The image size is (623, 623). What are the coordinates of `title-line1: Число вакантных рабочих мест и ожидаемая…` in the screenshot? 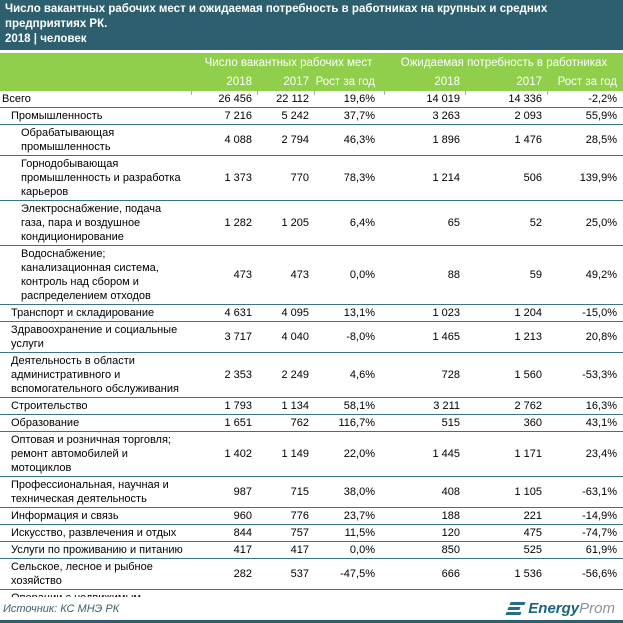 It's located at (276, 16).